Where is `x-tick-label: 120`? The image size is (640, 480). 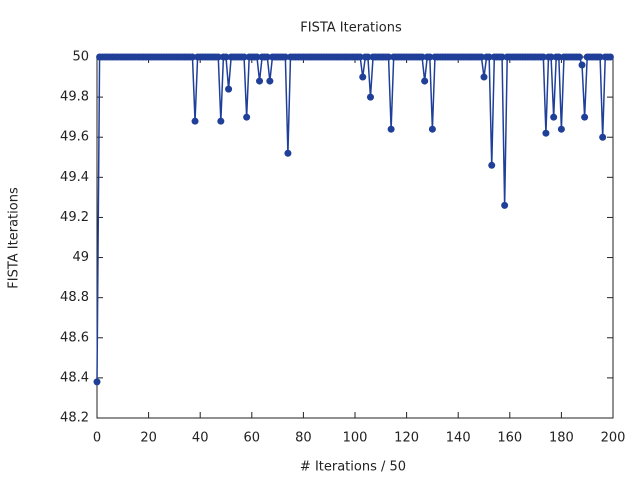 x-tick-label: 120 is located at coordinates (406, 438).